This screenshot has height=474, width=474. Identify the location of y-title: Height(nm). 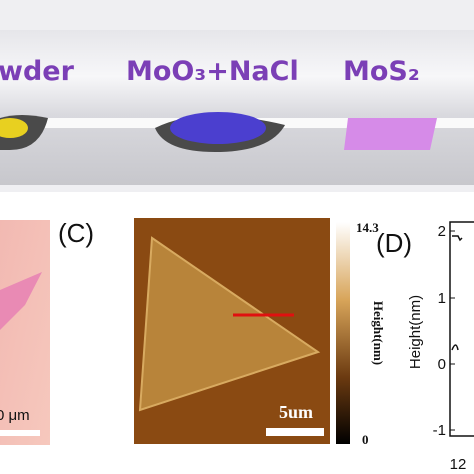
(415, 332).